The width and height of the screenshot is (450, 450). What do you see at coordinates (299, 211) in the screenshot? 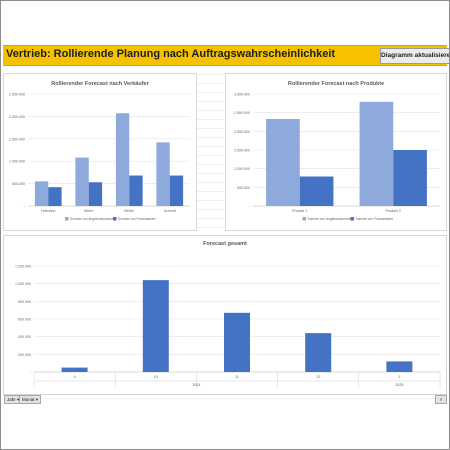
I see `x-tick-label: Produkt 1` at bounding box center [299, 211].